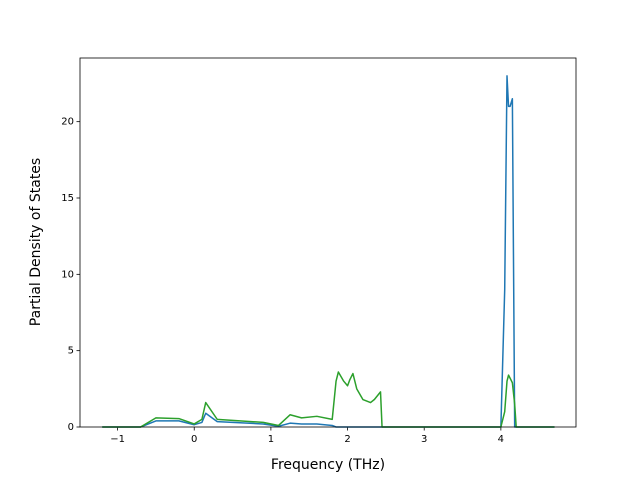 The image size is (640, 484). What do you see at coordinates (328, 399) in the screenshot?
I see `series-line` at bounding box center [328, 399].